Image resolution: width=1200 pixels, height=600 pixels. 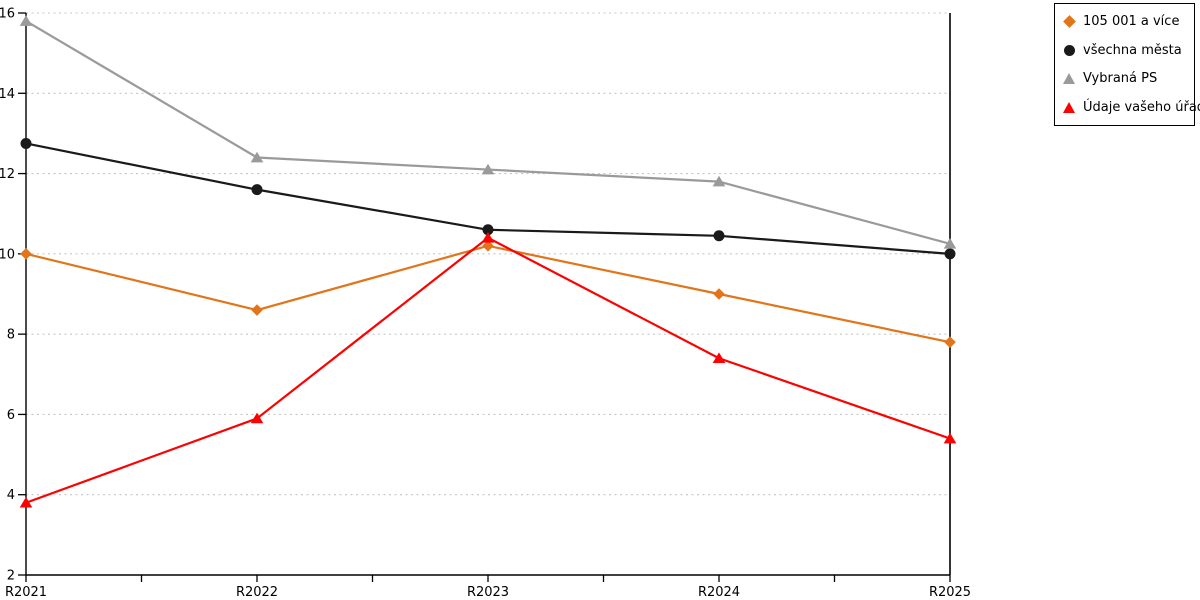 What do you see at coordinates (1120, 79) in the screenshot?
I see `legend-label: Vybraná PS` at bounding box center [1120, 79].